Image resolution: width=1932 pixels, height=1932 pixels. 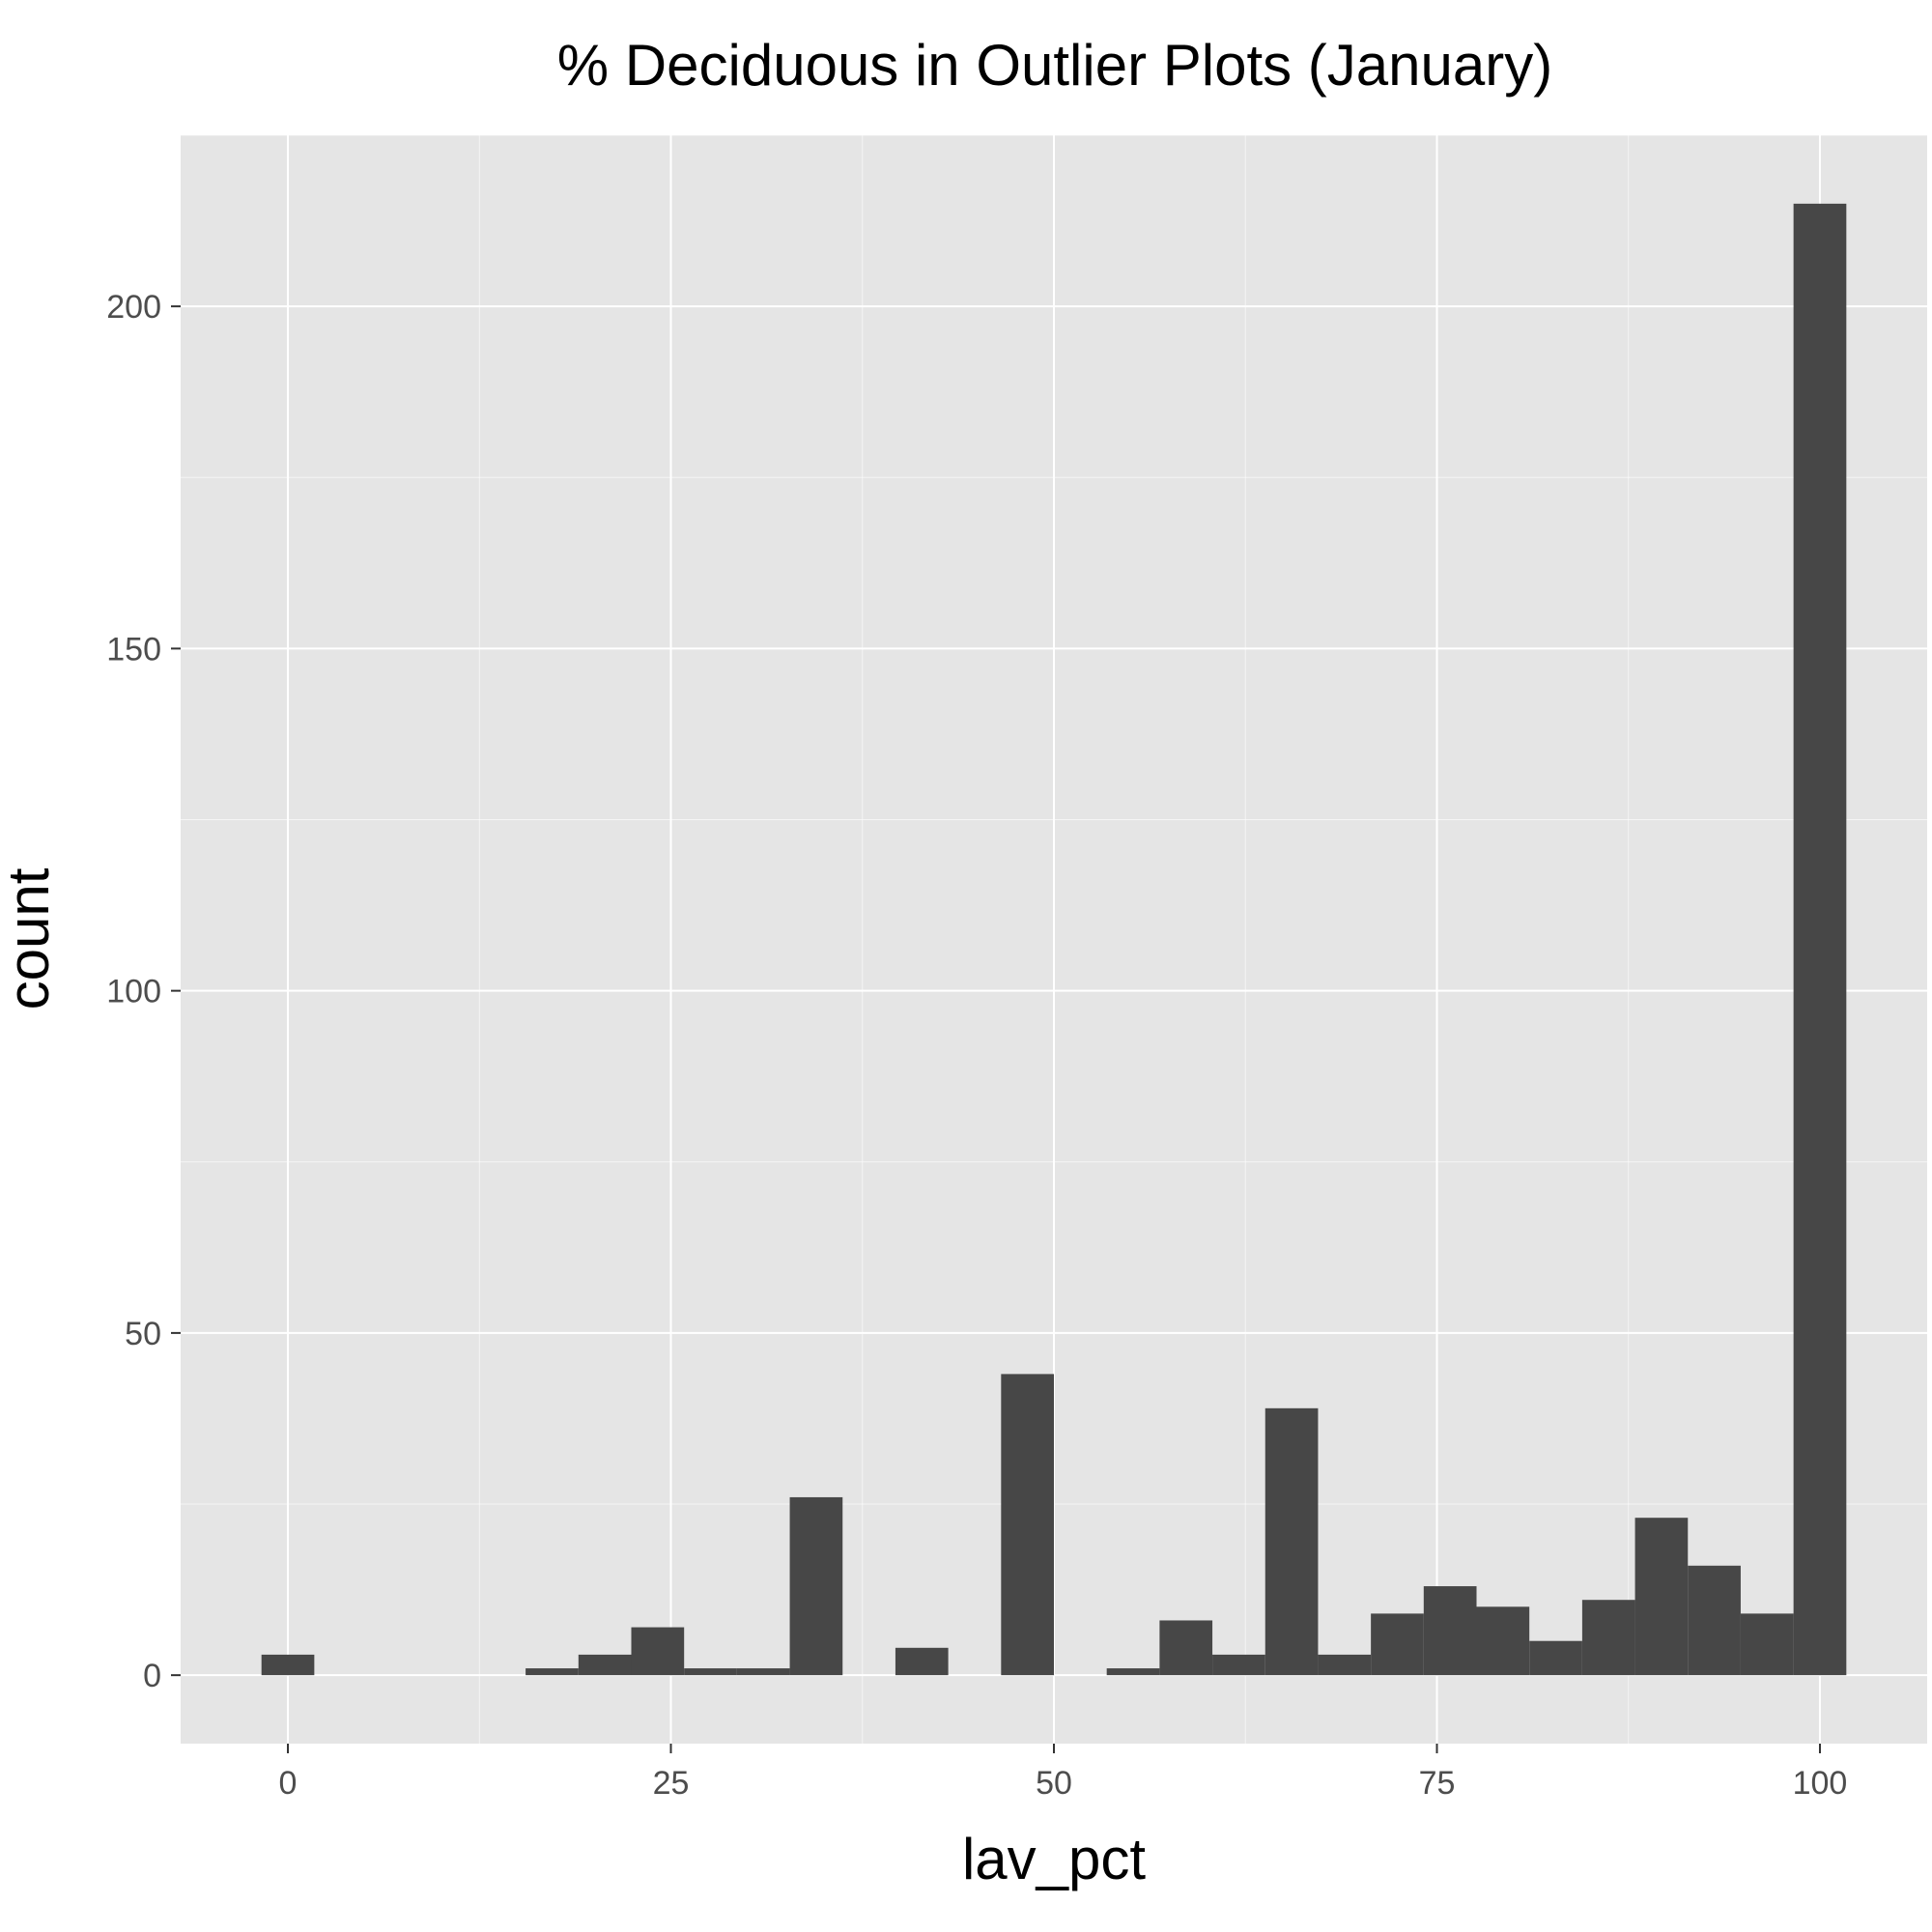 What do you see at coordinates (288, 1783) in the screenshot?
I see `x-tick-label: 0` at bounding box center [288, 1783].